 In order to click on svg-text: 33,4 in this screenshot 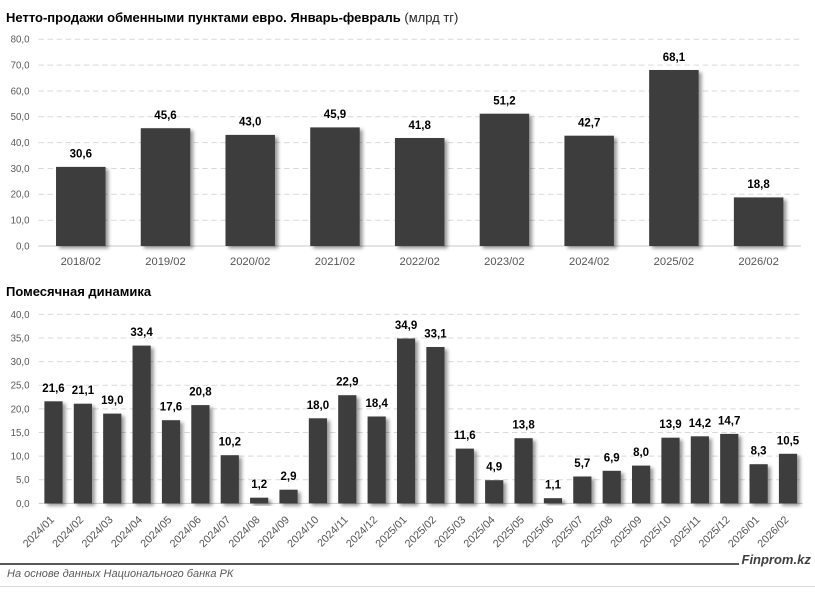, I will do `click(141, 333)`.